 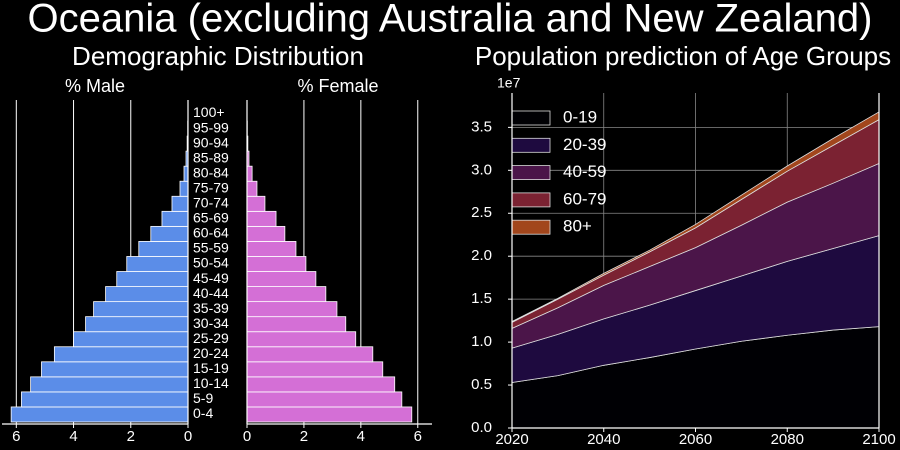 What do you see at coordinates (211, 383) in the screenshot?
I see `category-label: 10-14` at bounding box center [211, 383].